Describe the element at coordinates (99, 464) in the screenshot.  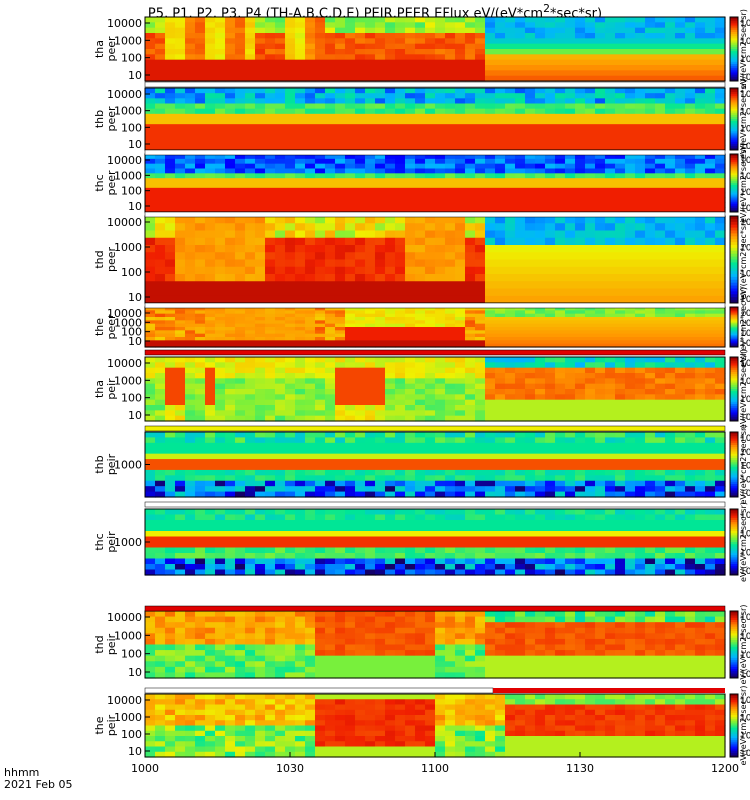
I see `y-axis-probe-label: thb` at that location.